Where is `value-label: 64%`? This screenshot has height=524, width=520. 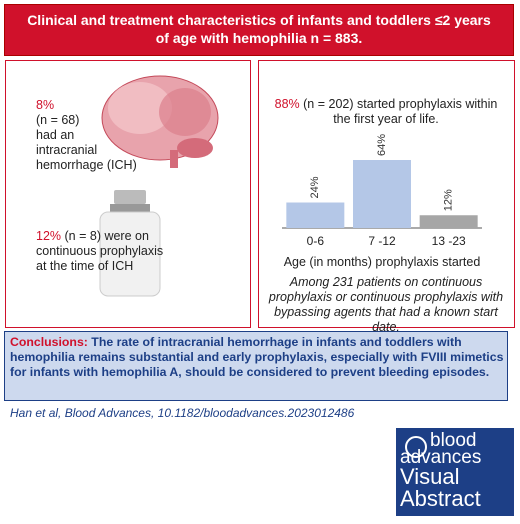 value-label: 64% is located at coordinates (382, 145).